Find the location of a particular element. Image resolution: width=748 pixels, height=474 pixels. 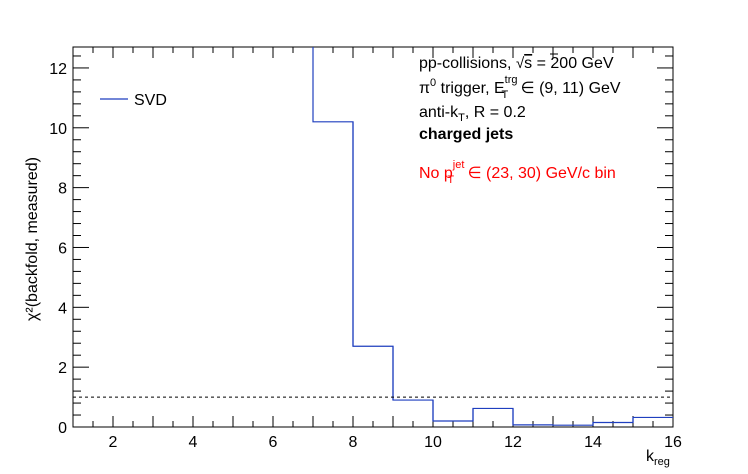

annotation-trigger: π0 trigger, Etrg T ∈ (9, 11) GeV is located at coordinates (520, 87).